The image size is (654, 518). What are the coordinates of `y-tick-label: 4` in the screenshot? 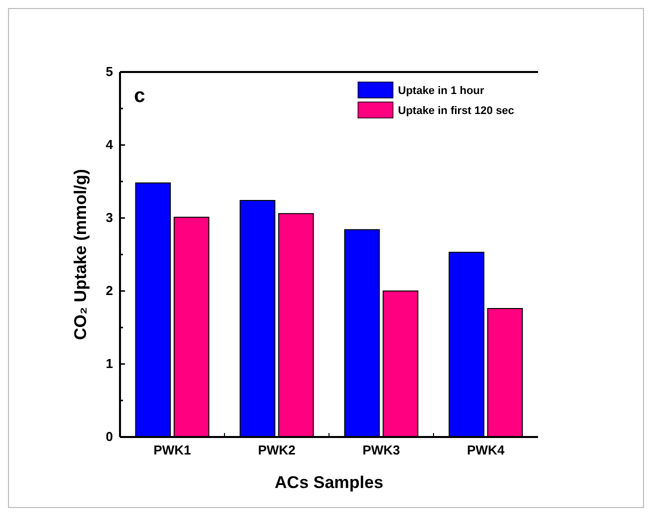 It's located at (110, 144).